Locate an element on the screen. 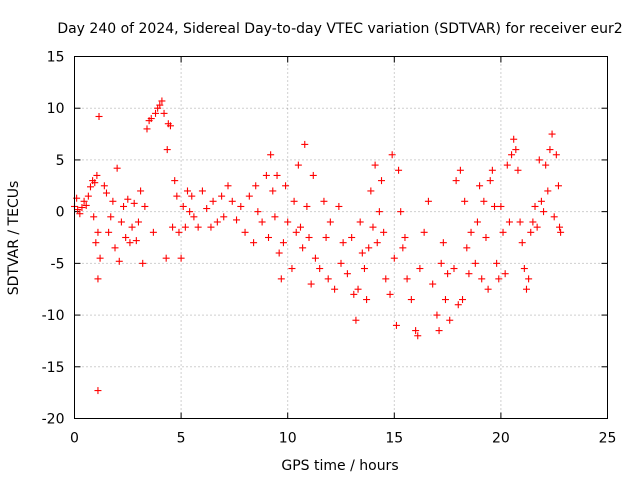 The image size is (640, 480). y-tick-label: -10 is located at coordinates (53, 316).